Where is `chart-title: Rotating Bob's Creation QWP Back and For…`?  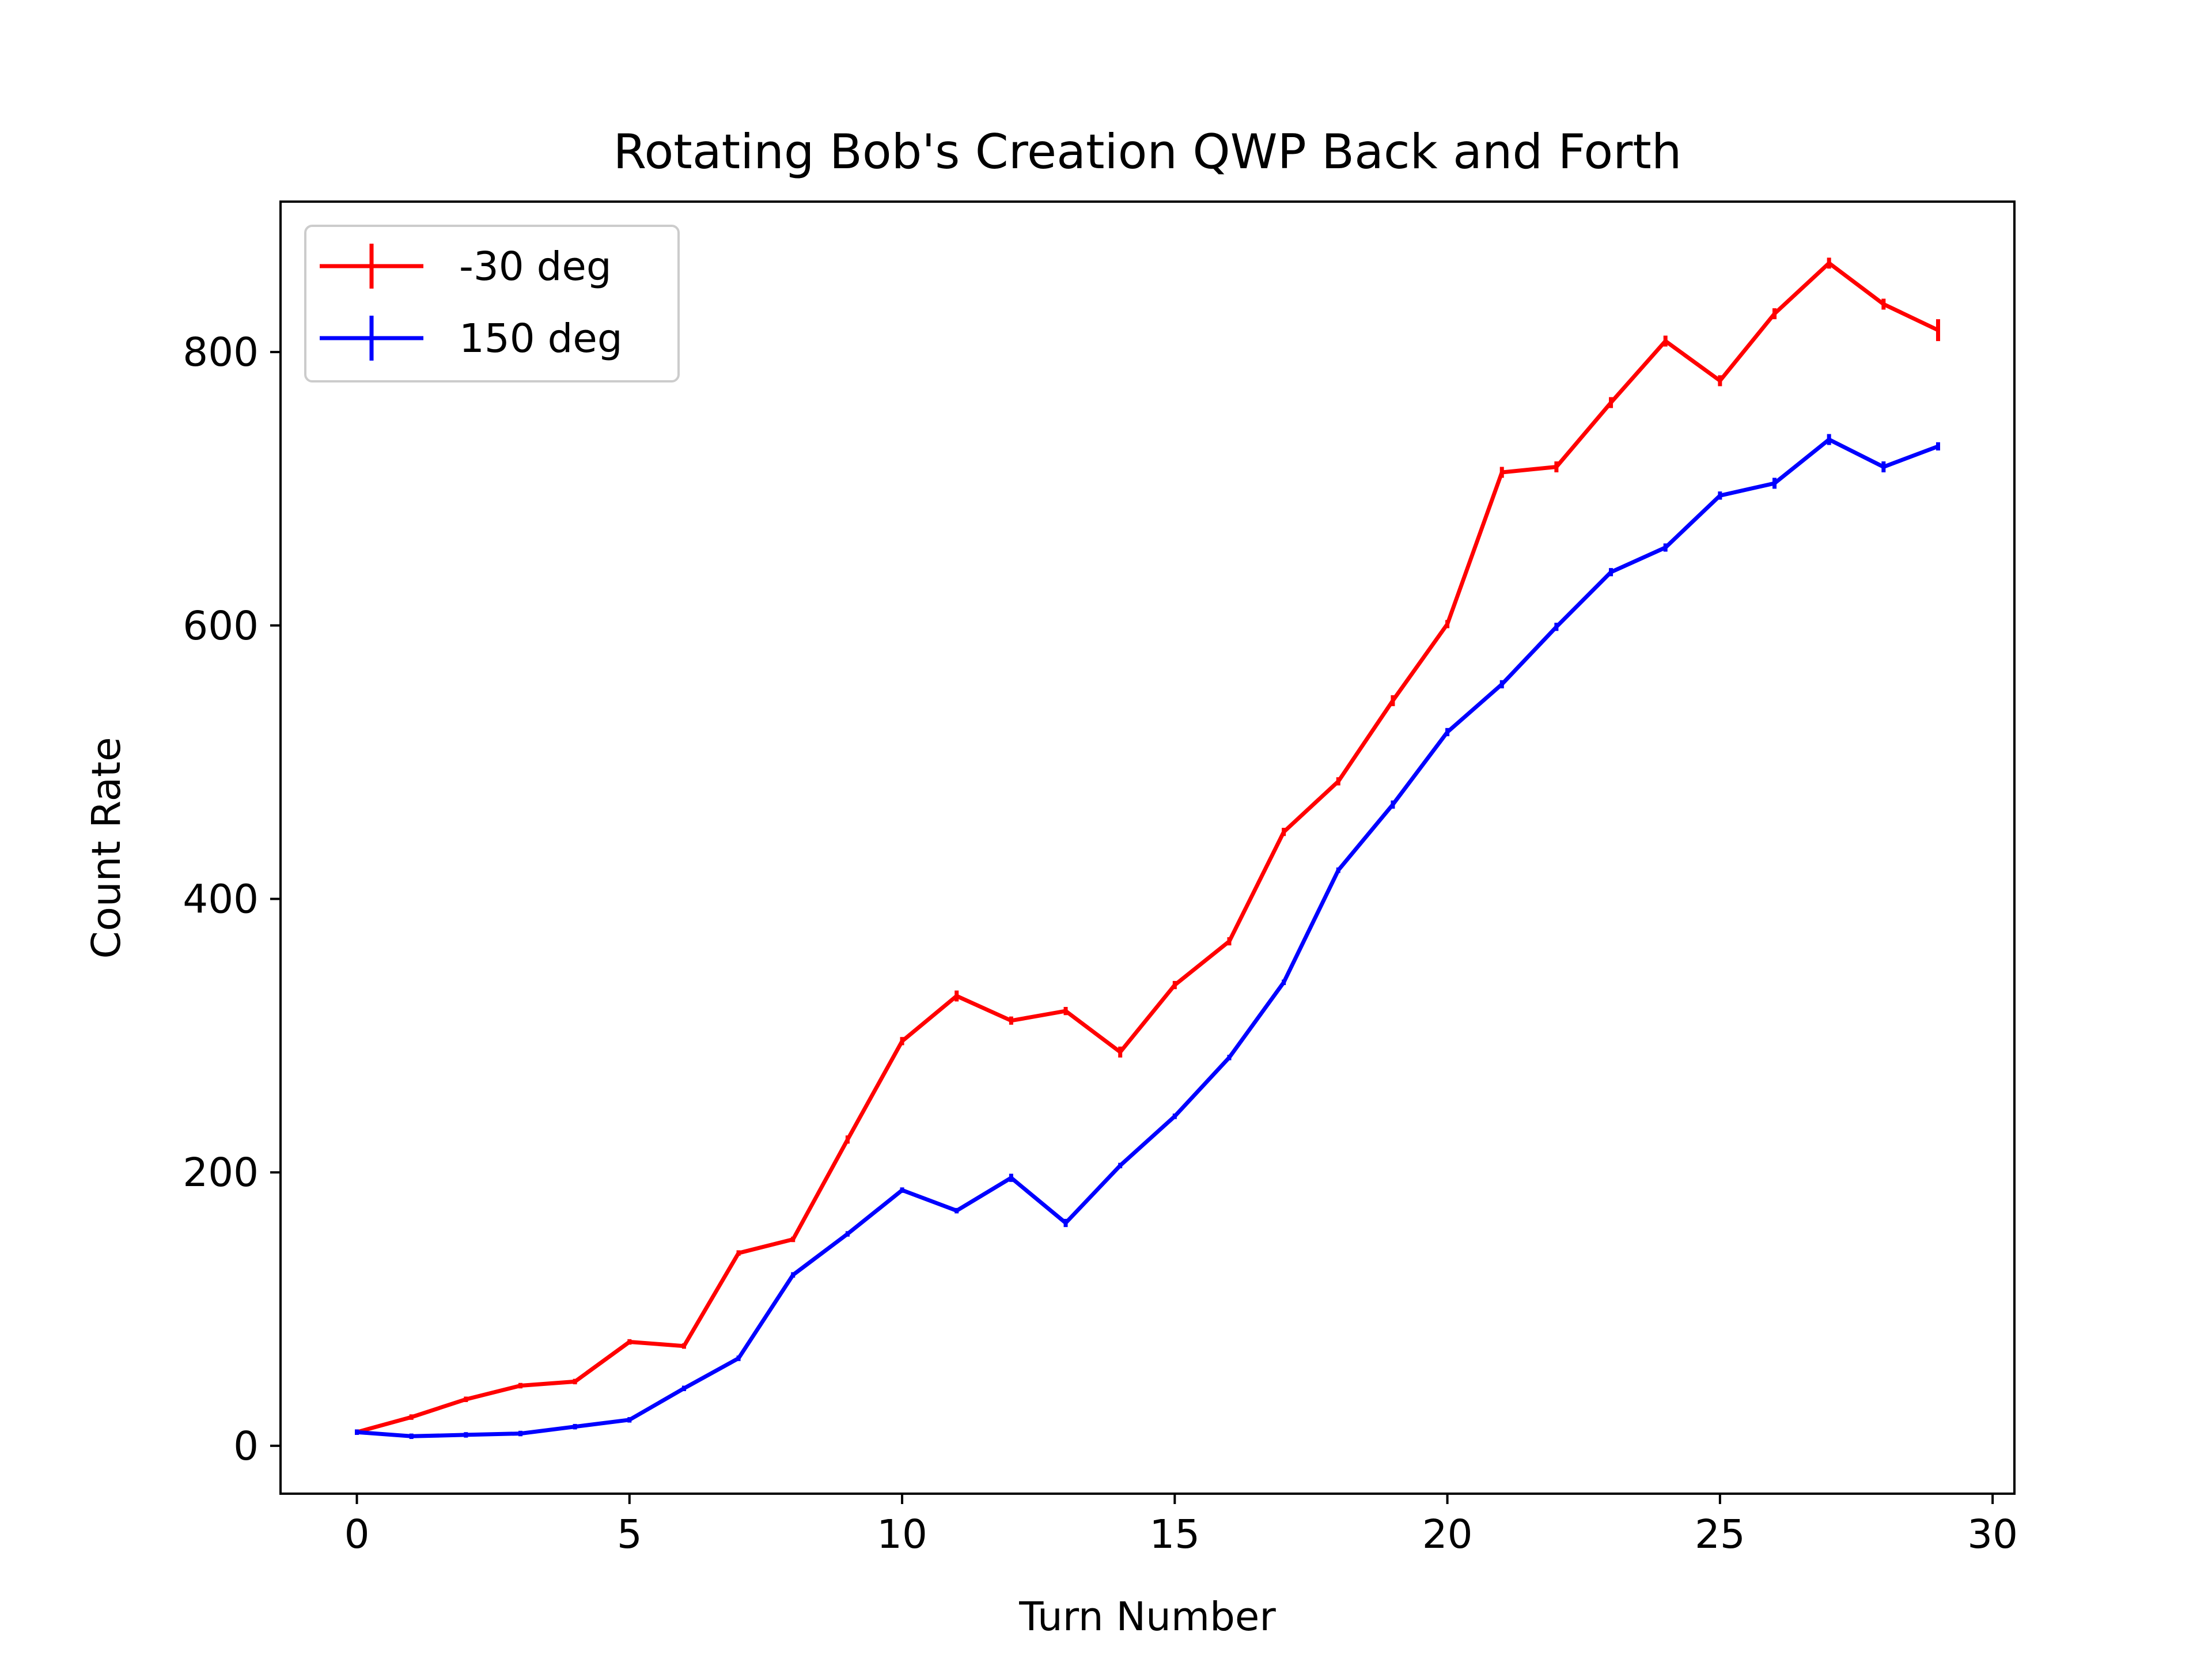 chart-title: Rotating Bob's Creation QWP Back and For… is located at coordinates (1147, 152).